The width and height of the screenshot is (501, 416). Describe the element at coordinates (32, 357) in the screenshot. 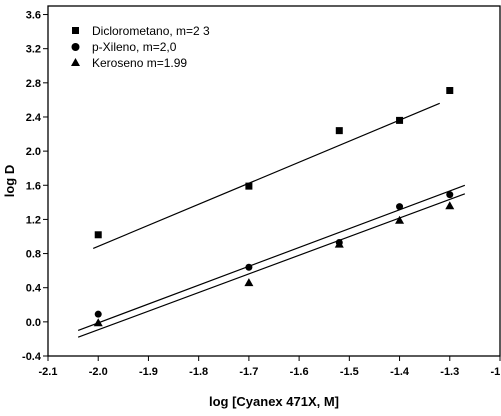

I see `y-tick-label: -0.4` at that location.